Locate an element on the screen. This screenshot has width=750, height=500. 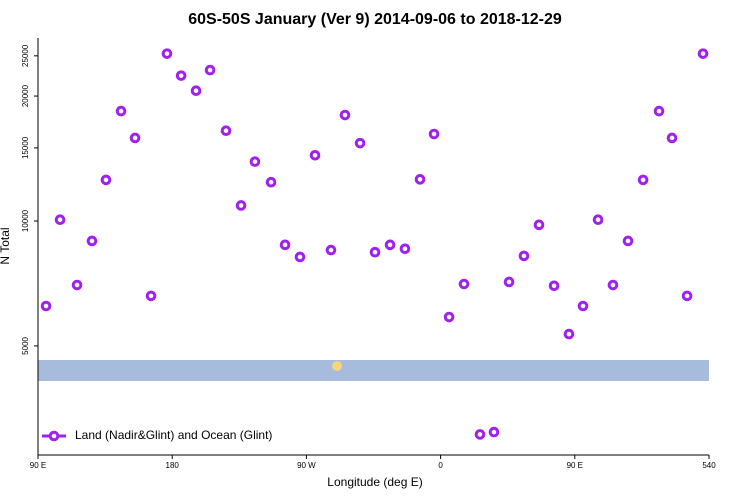
y-tick-label: 20000 is located at coordinates (25, 95).